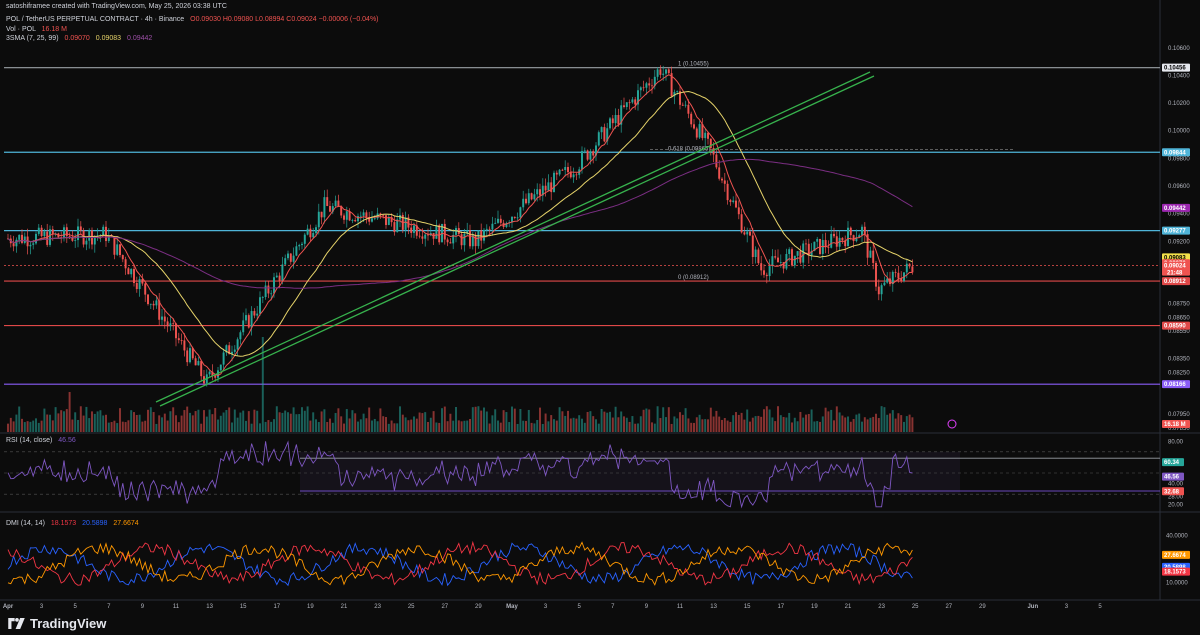  What do you see at coordinates (613, 607) in the screenshot?
I see `time-axis-label: 7` at bounding box center [613, 607].